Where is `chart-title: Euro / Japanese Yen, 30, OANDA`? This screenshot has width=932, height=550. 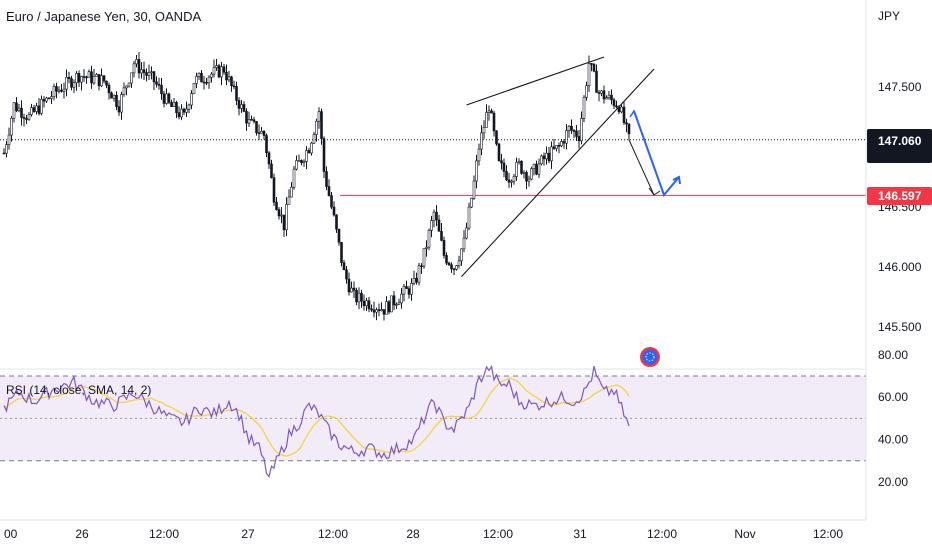
chart-title: Euro / Japanese Yen, 30, OANDA is located at coordinates (104, 16).